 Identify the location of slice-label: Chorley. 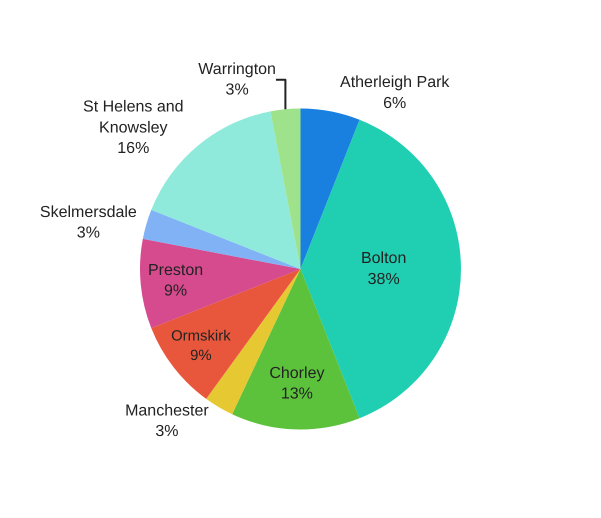
(296, 373).